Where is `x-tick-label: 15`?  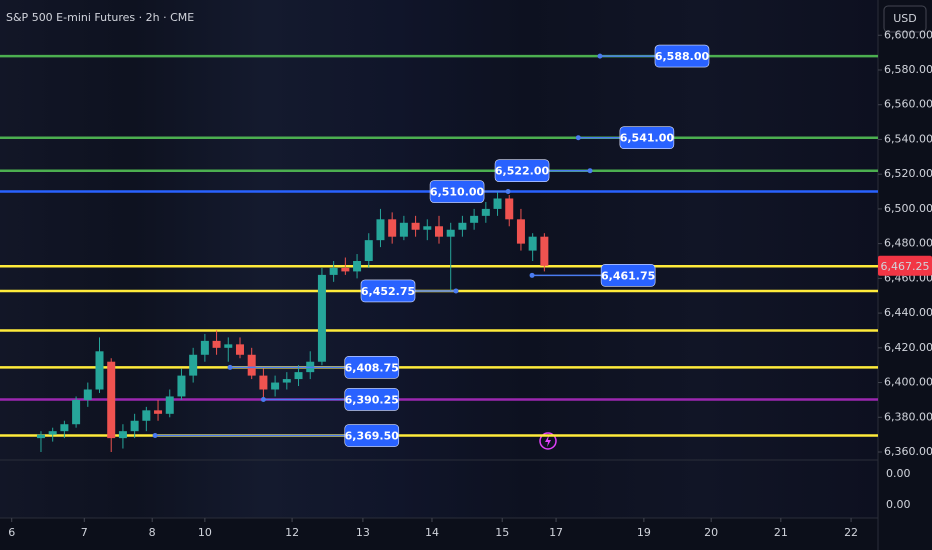 x-tick-label: 15 is located at coordinates (502, 532).